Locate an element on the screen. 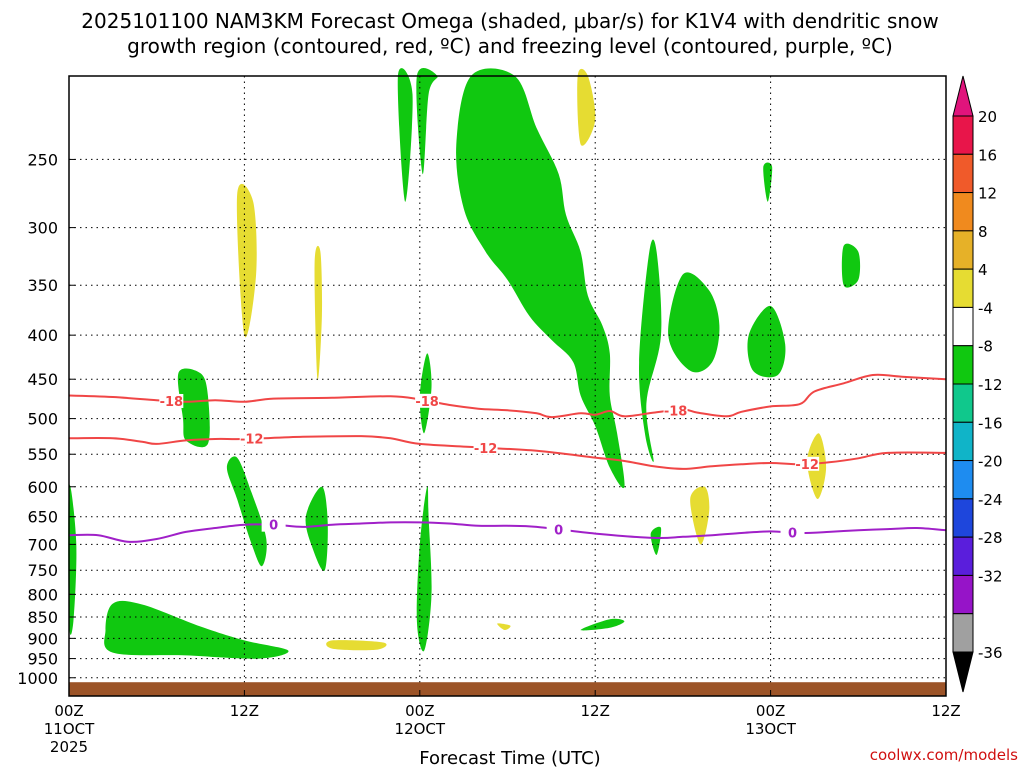  y-tick-label-5: 500 is located at coordinates (42, 419).